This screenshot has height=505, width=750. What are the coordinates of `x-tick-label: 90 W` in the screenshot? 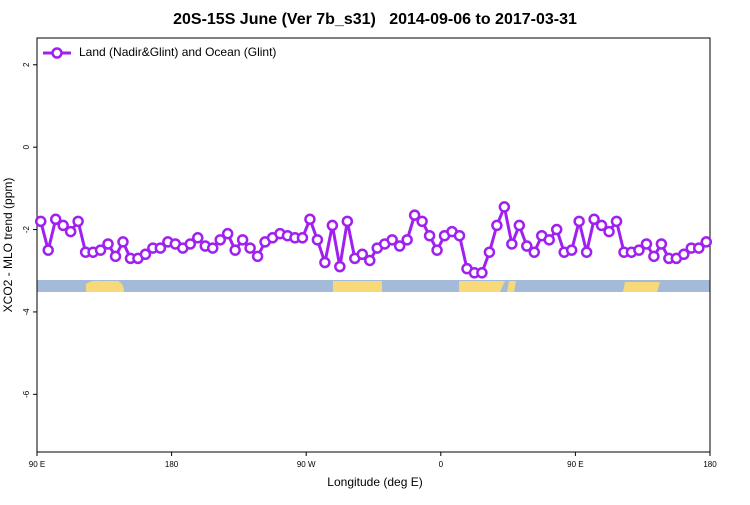 It's located at (306, 464).